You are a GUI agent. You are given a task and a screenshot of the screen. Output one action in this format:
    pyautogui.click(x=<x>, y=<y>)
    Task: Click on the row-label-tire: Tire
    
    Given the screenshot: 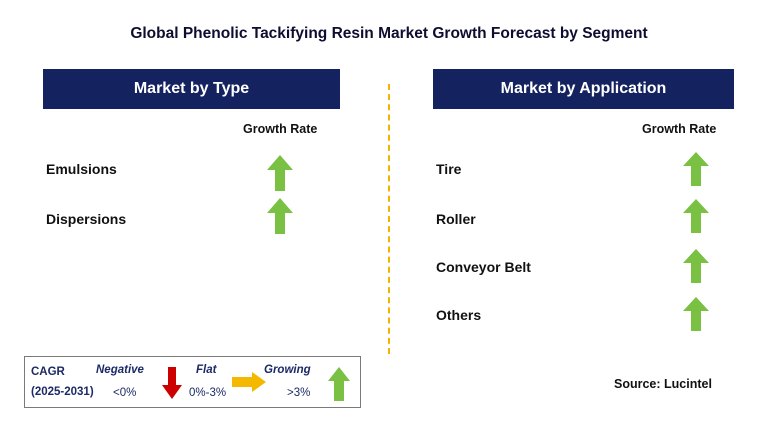 What is the action you would take?
    pyautogui.click(x=449, y=169)
    